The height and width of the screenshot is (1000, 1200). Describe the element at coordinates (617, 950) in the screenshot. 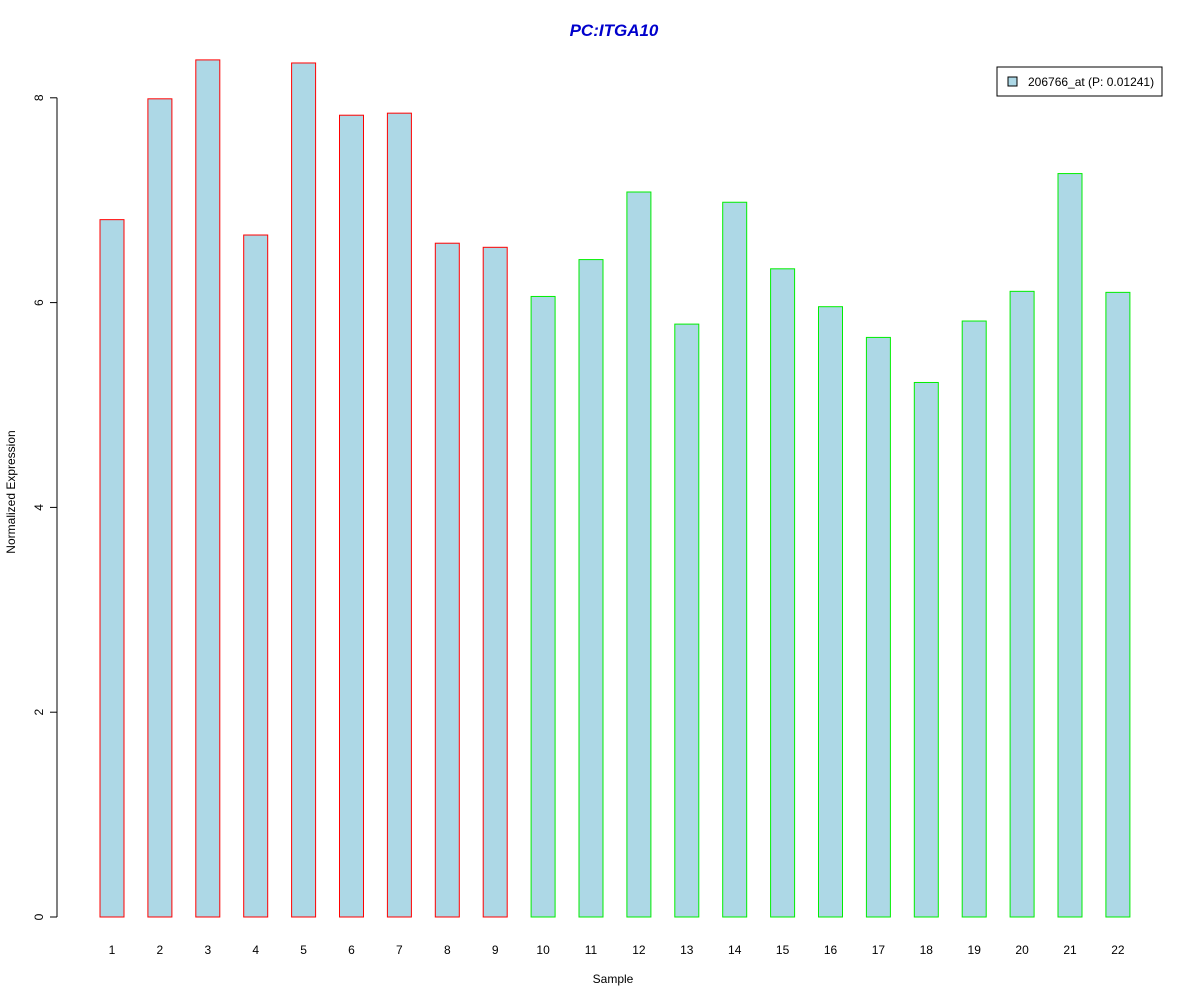

I see `x-axis-labels: 1 2 3 4 5 6 7 8 9 10 11 12 13 14 15 16 17 18 19 20 21 22` at that location.